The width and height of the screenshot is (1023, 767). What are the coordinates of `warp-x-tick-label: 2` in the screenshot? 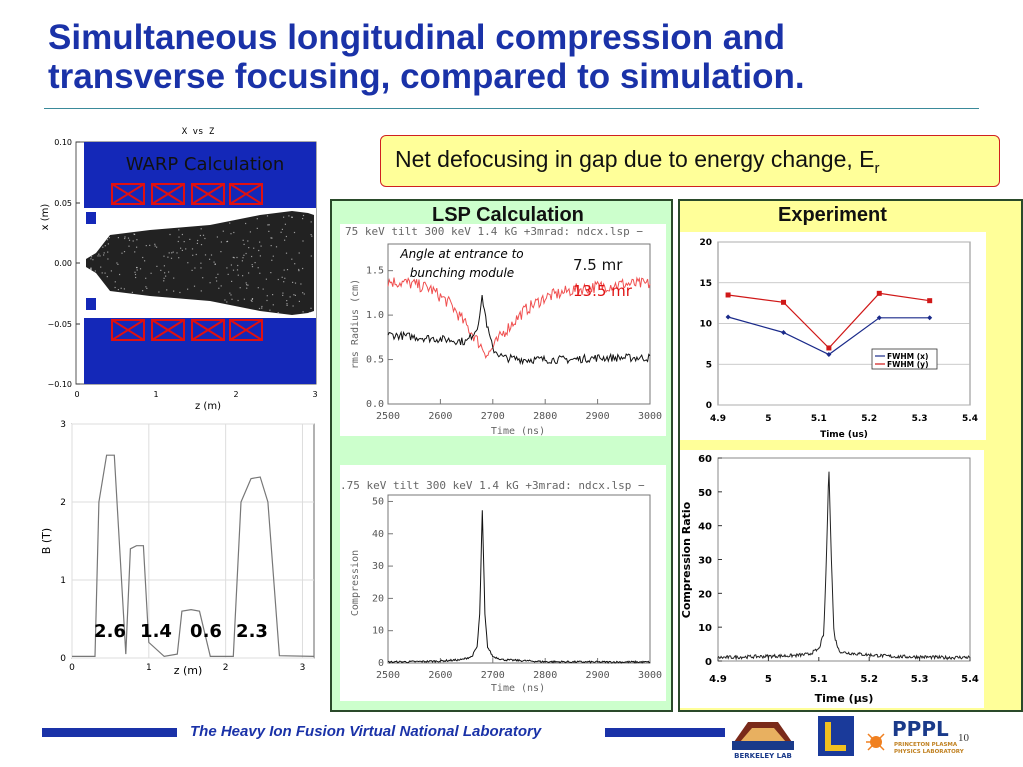 It's located at (235, 394).